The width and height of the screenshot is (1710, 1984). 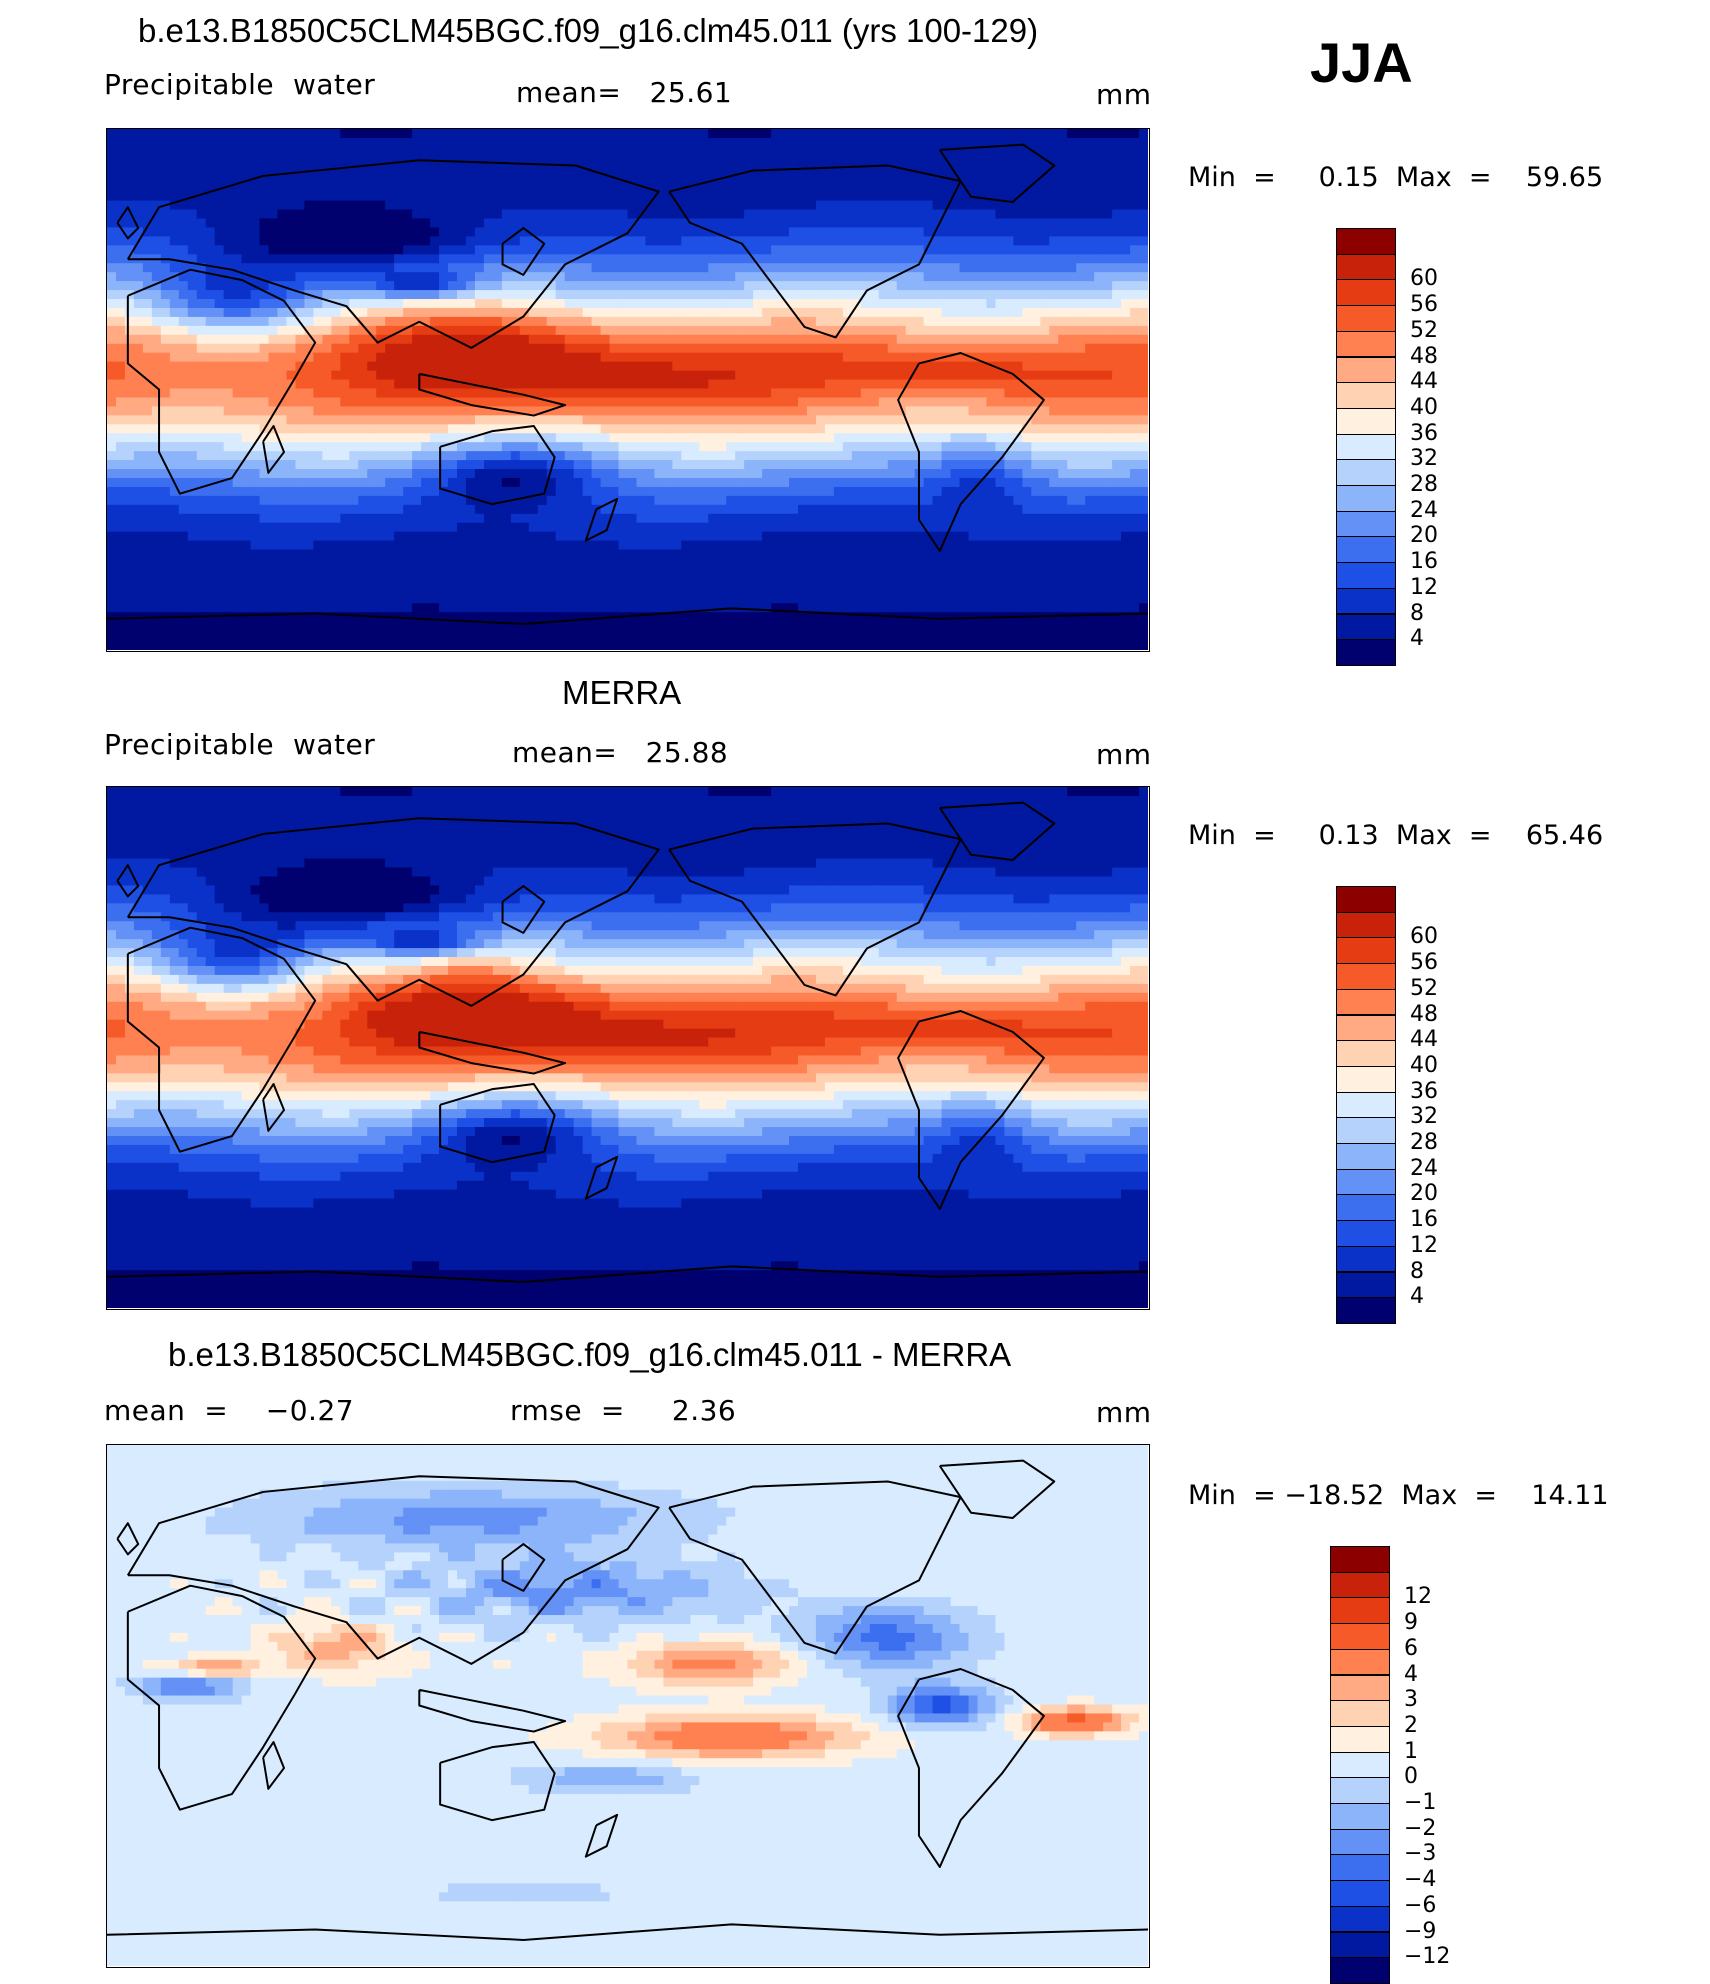 What do you see at coordinates (1424, 1219) in the screenshot?
I see `colorbar-tick-label: 16` at bounding box center [1424, 1219].